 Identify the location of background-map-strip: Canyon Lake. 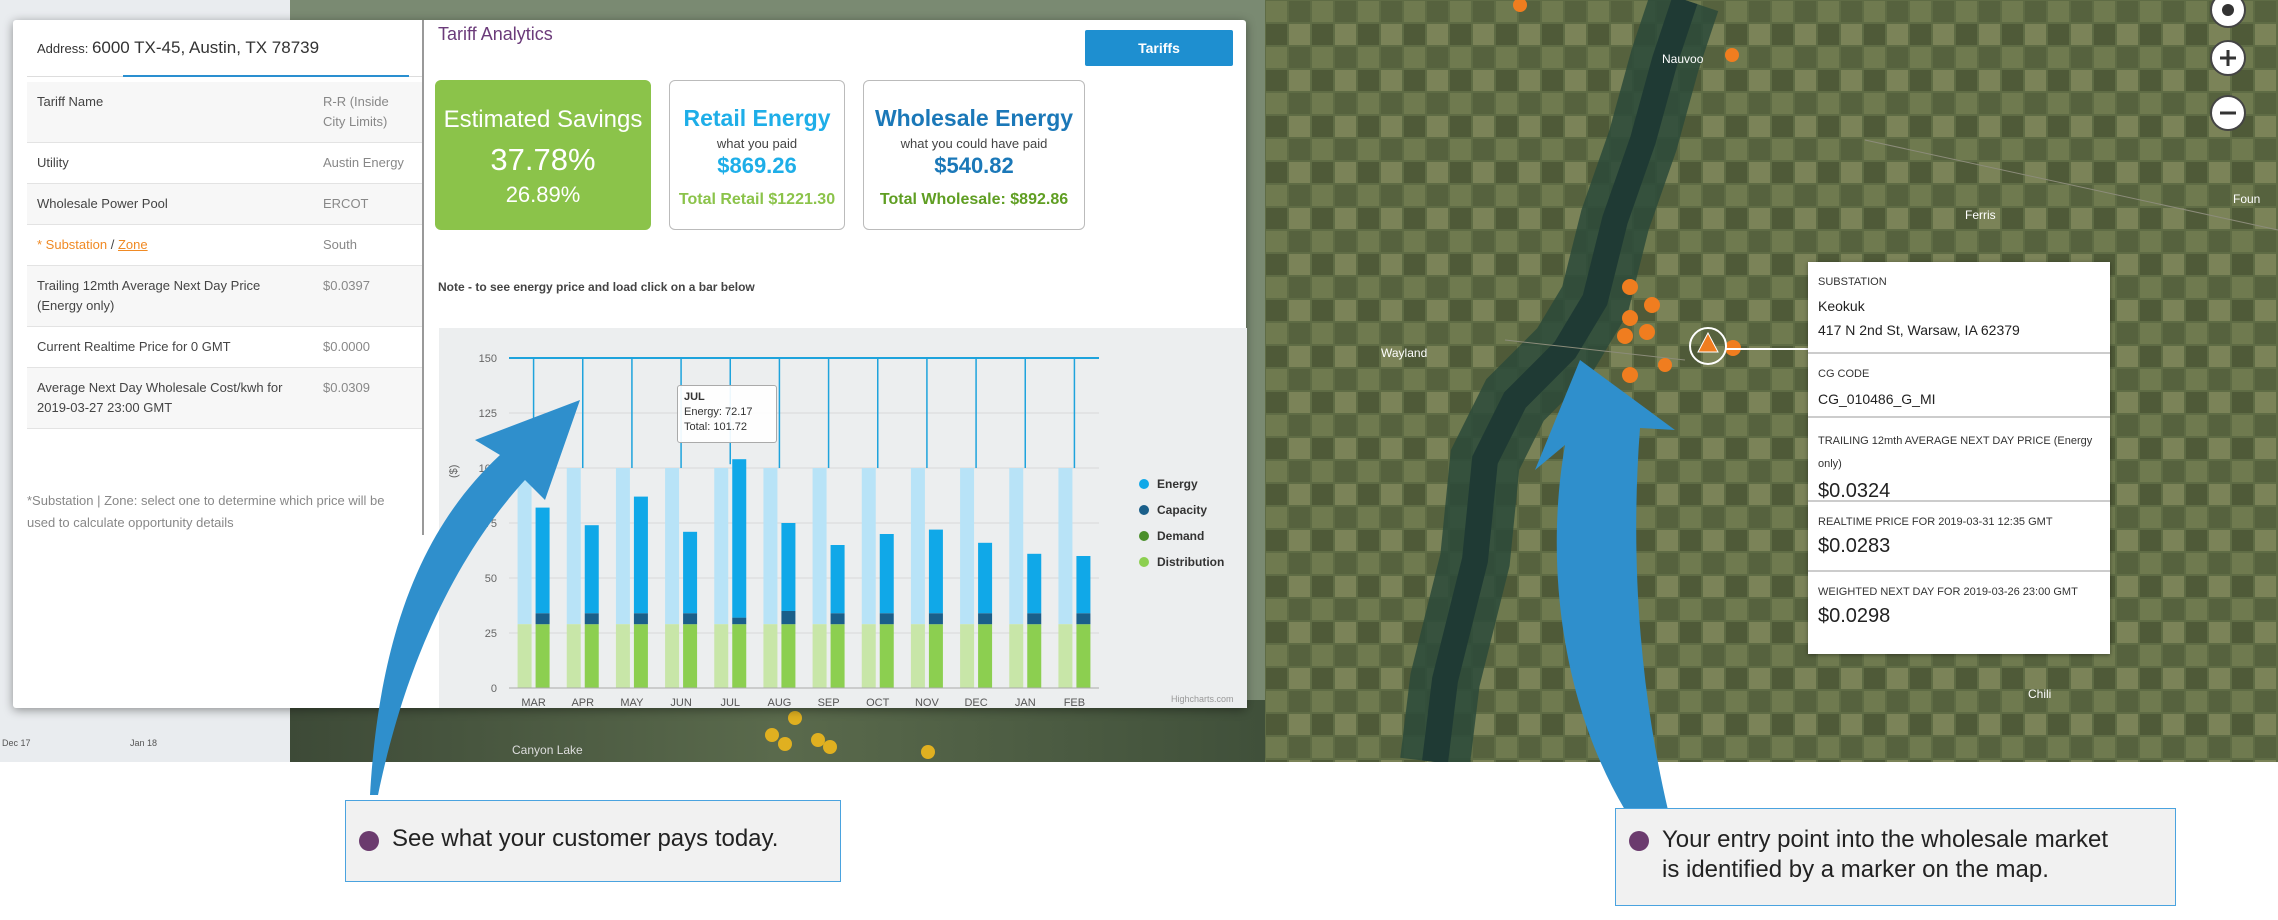
(777, 731).